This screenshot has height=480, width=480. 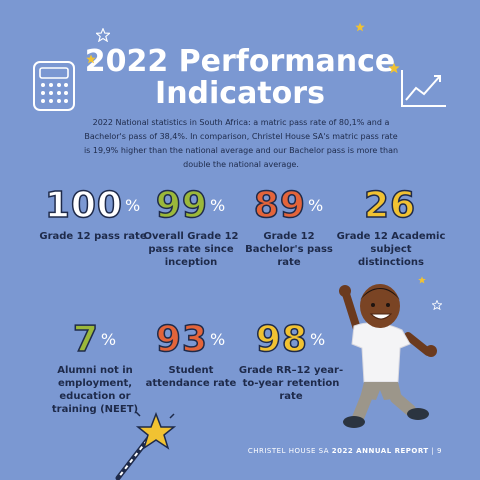 I want to click on growth-chart-icon, so click(x=423, y=88).